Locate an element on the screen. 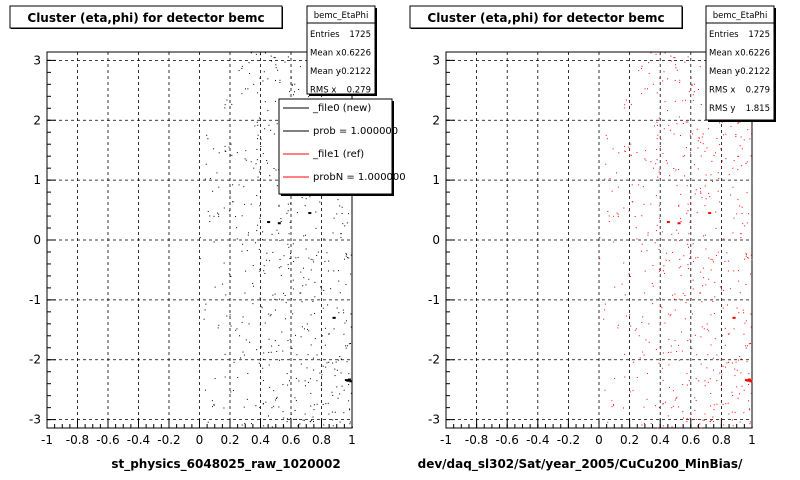 The image size is (800, 480). stats-value: 0.279 is located at coordinates (359, 91).